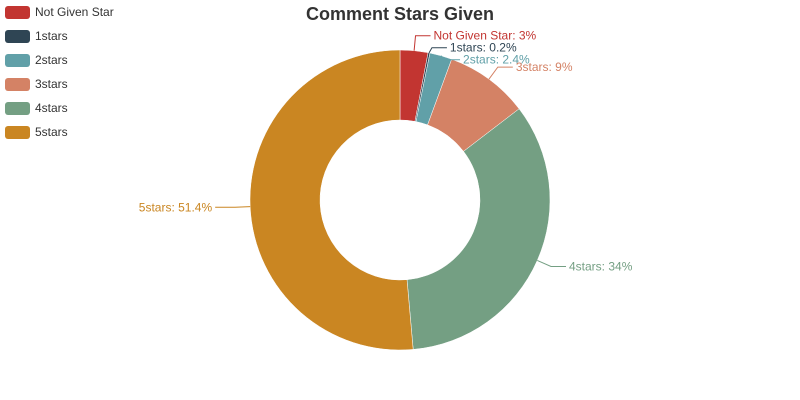 The height and width of the screenshot is (400, 800). What do you see at coordinates (483, 48) in the screenshot?
I see `slice-label-1stars: 1stars: 0.2%` at bounding box center [483, 48].